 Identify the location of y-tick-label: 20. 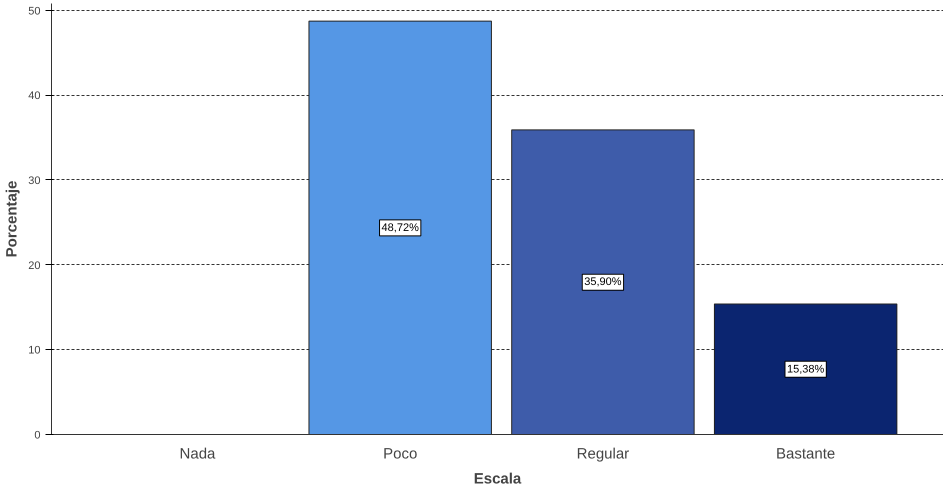
(34, 266).